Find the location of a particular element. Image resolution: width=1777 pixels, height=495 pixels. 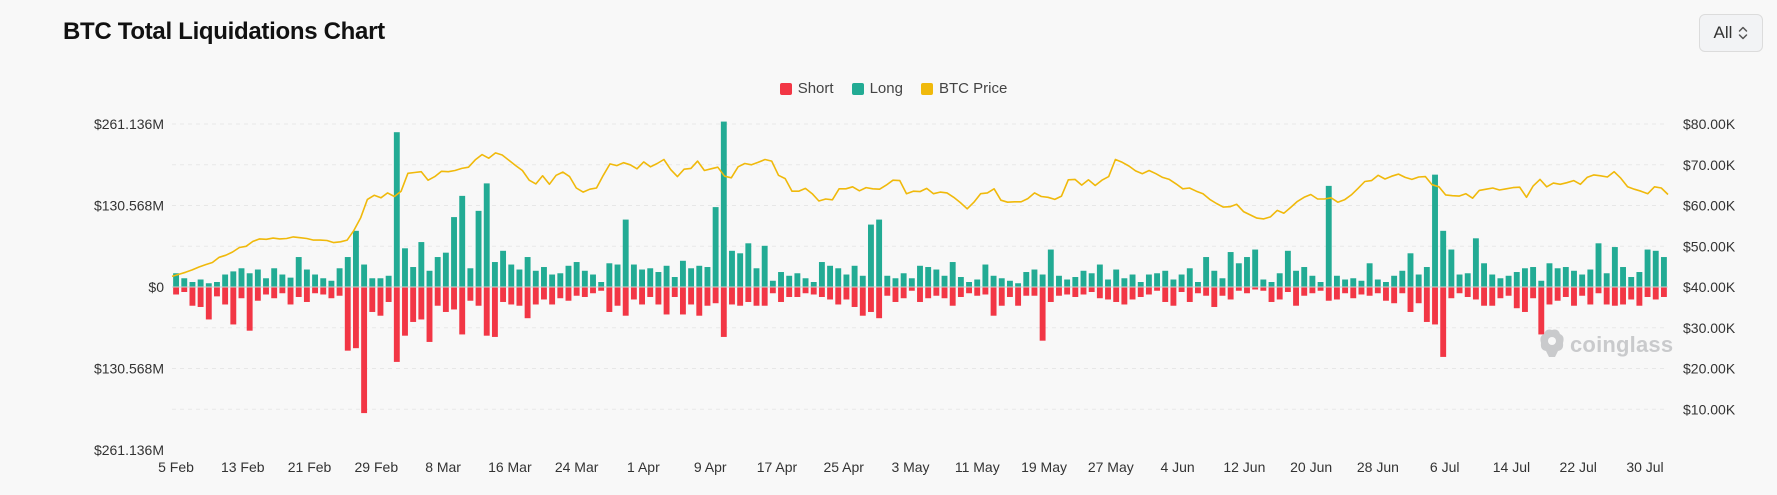

x-axis-tick-label: 14 Jul is located at coordinates (1511, 467).